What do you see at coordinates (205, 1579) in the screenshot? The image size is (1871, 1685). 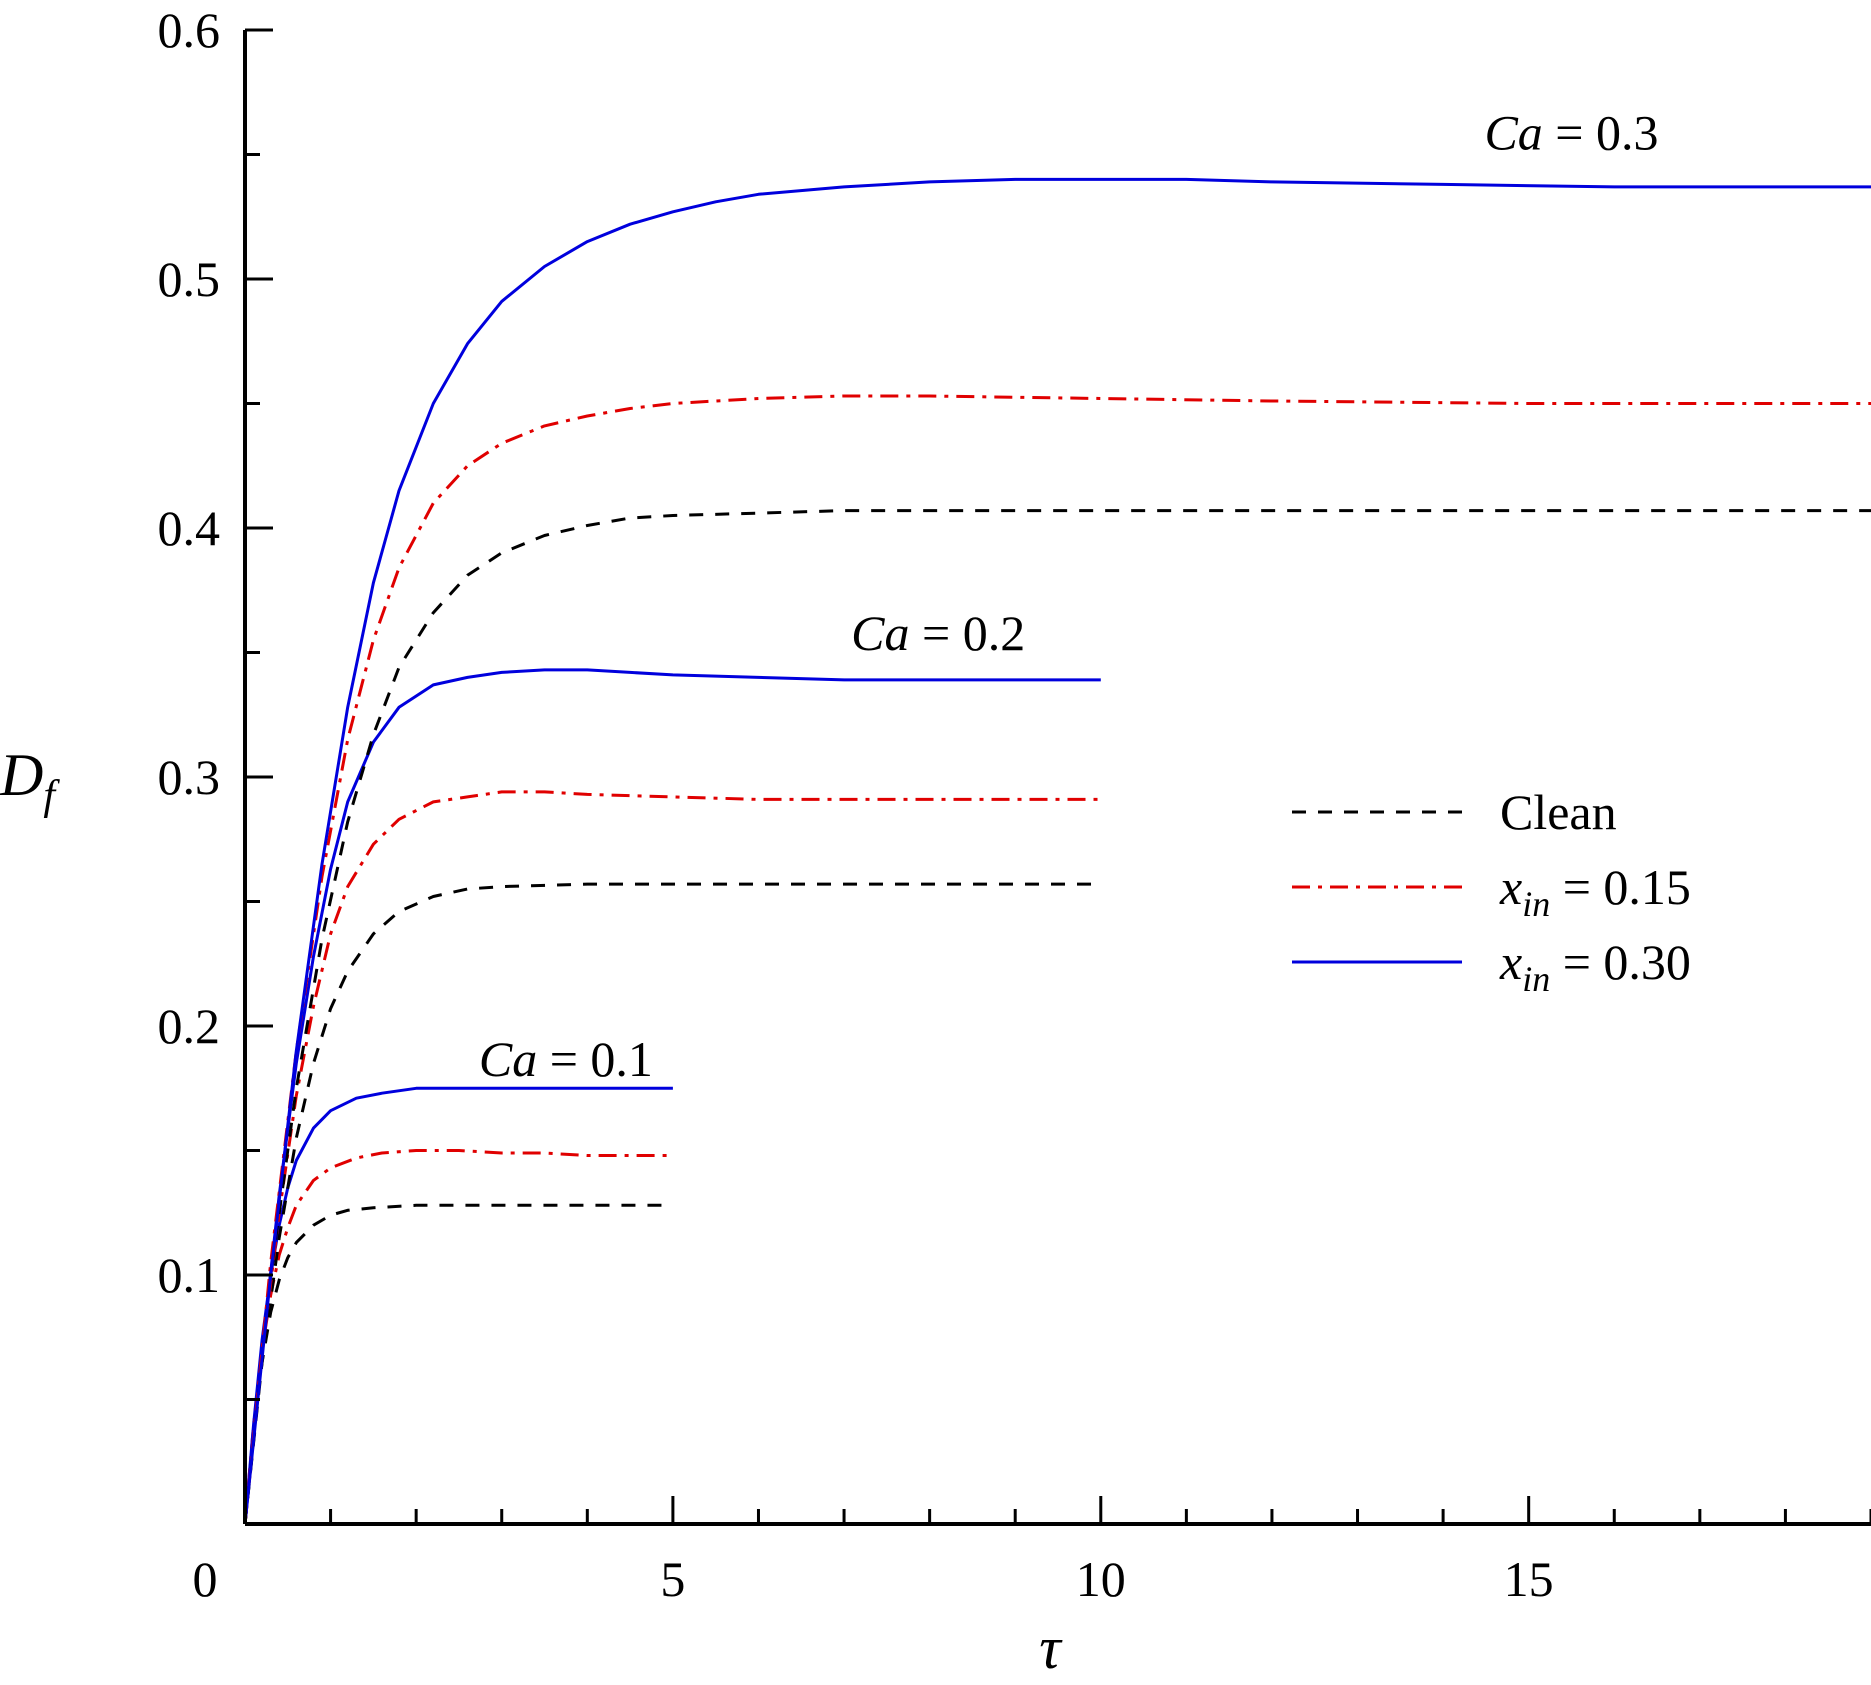 I see `x-tick-label: 0` at bounding box center [205, 1579].